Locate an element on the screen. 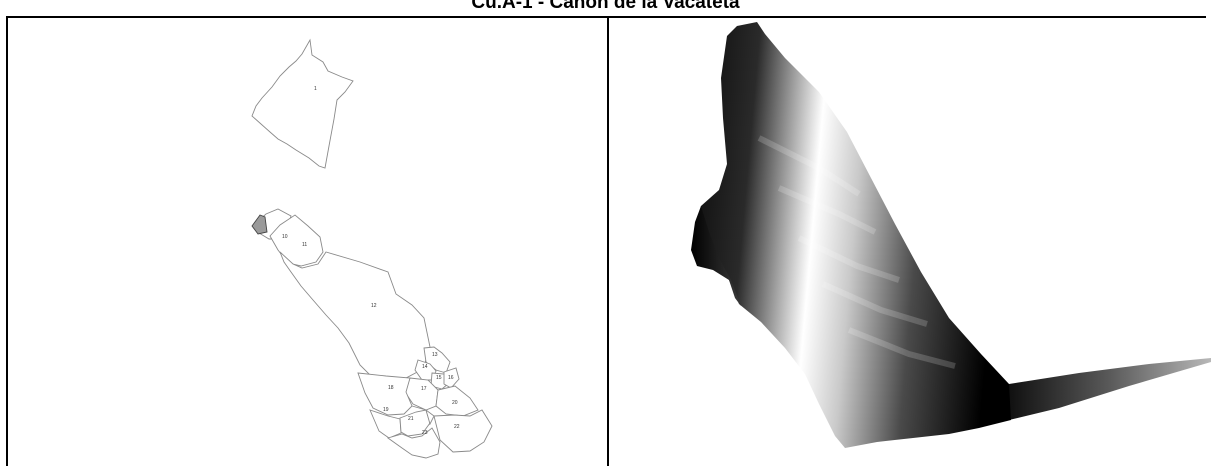  zone-label: 10 is located at coordinates (285, 237).